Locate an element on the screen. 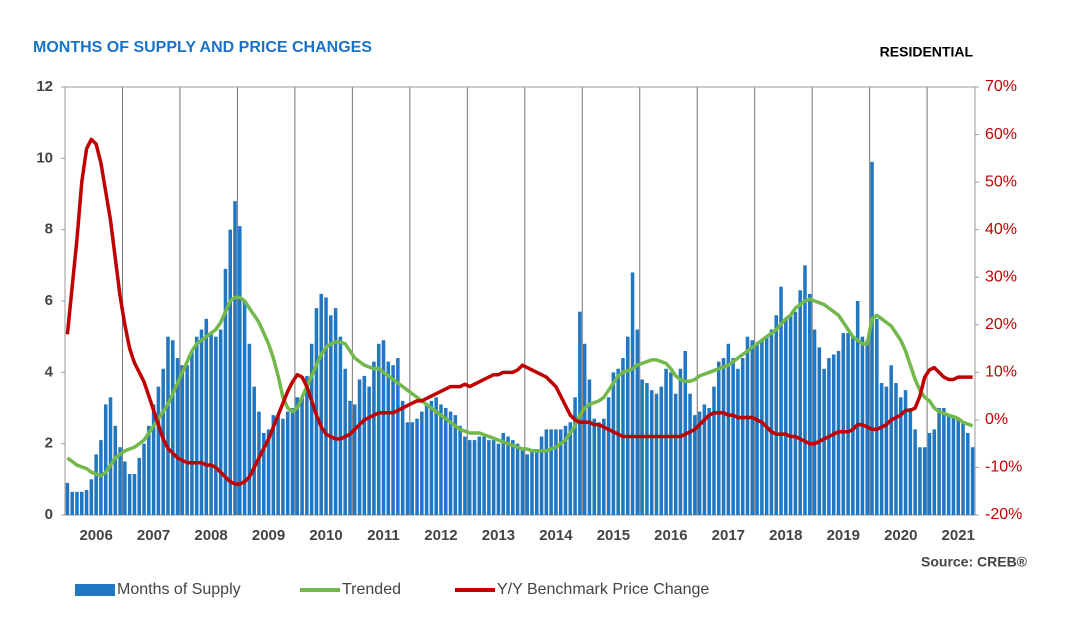  y2-tick-label: 20% is located at coordinates (1001, 324).